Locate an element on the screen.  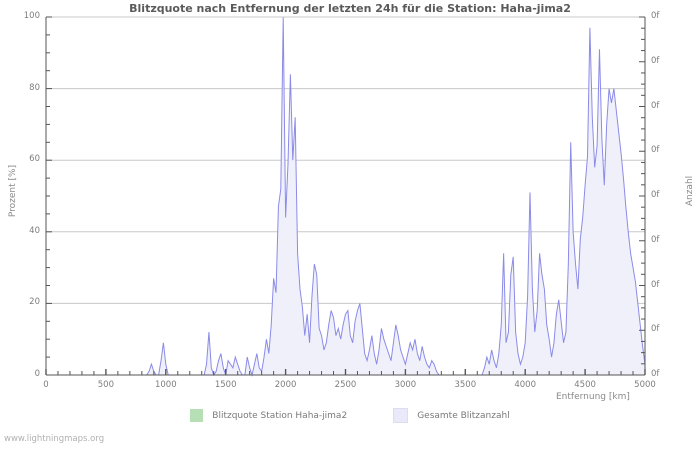
x-axis-tick: 3000 is located at coordinates (405, 385).